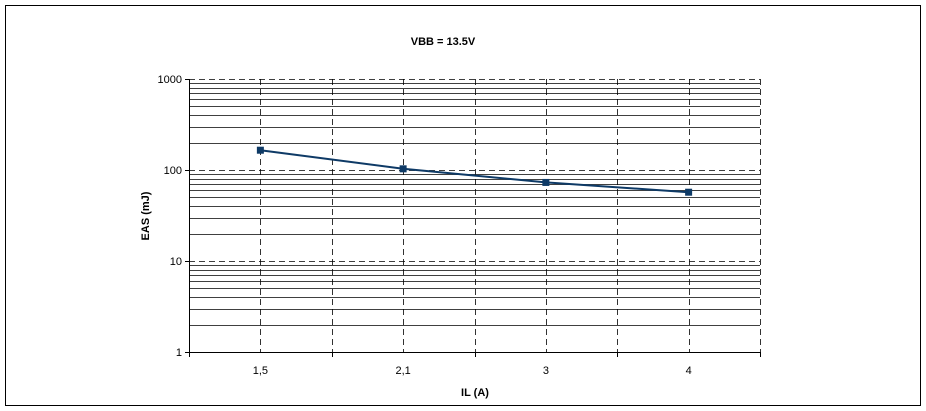 Image resolution: width=926 pixels, height=411 pixels. I want to click on chart-title: VBB = 13.5V, so click(443, 42).